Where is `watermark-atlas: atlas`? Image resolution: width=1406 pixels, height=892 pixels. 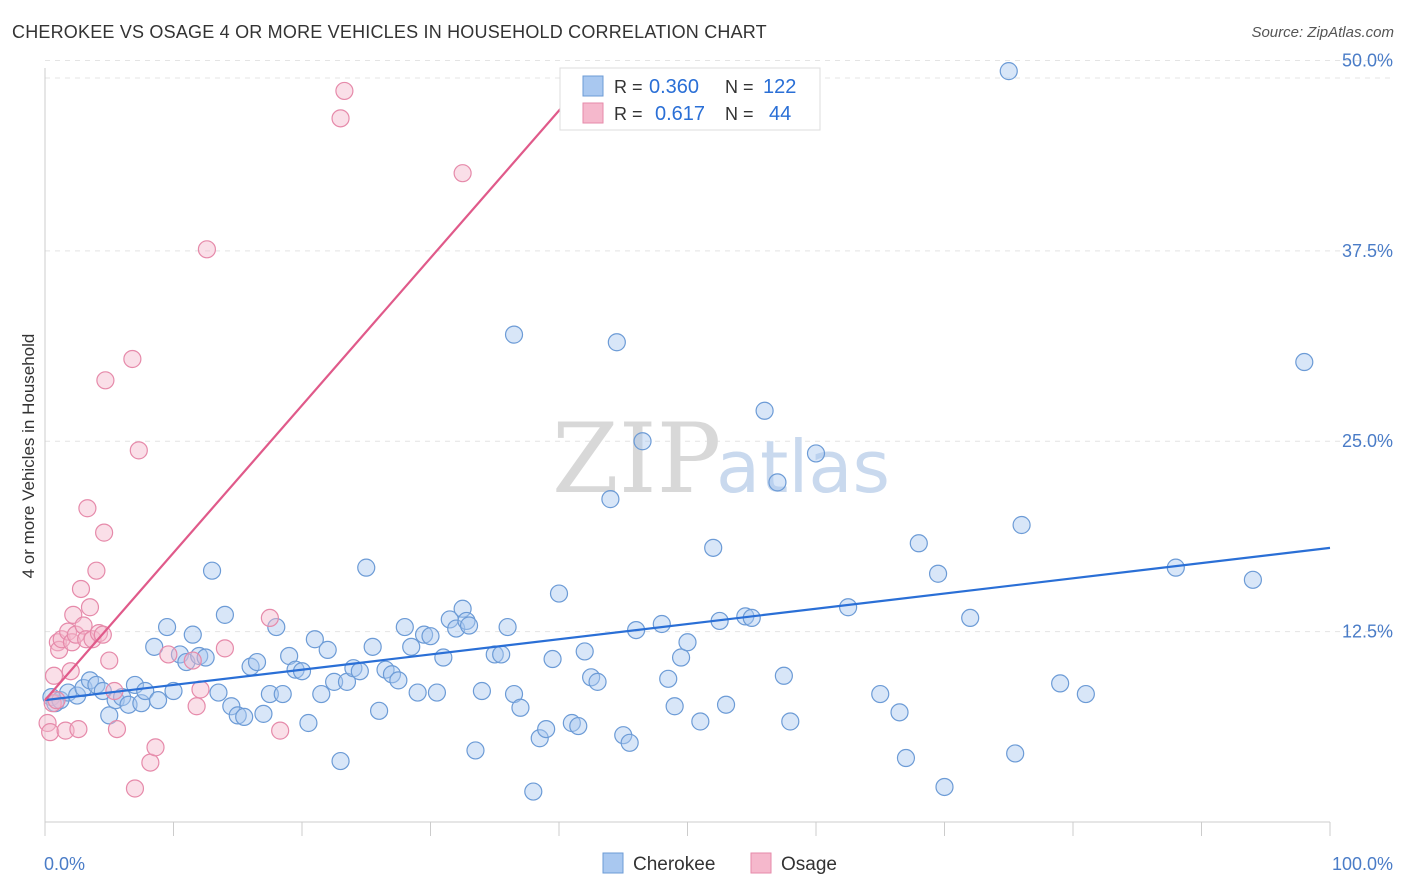
watermark-atlas: atlas is located at coordinates (803, 467).